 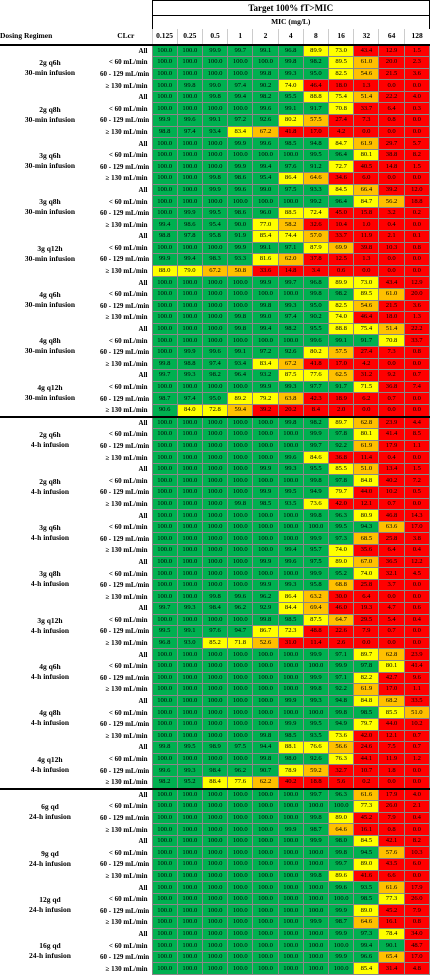 What do you see at coordinates (391, 50) in the screenshot?
I see `value-cell: 12.9` at bounding box center [391, 50].